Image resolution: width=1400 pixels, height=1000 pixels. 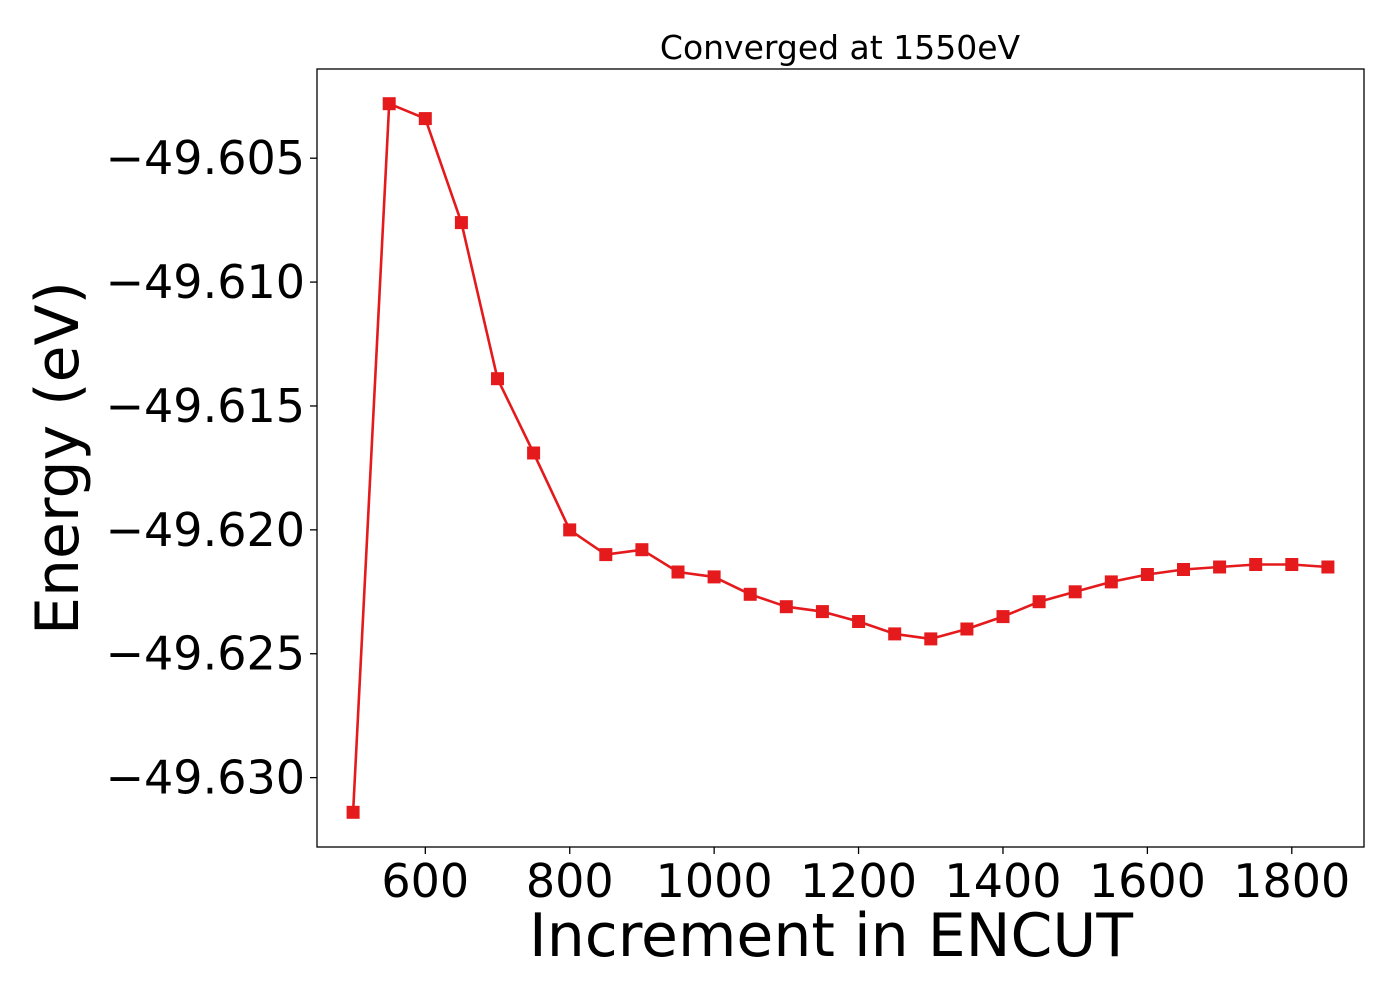 What do you see at coordinates (58, 458) in the screenshot?
I see `y-axis-label: Energy (eV)` at bounding box center [58, 458].